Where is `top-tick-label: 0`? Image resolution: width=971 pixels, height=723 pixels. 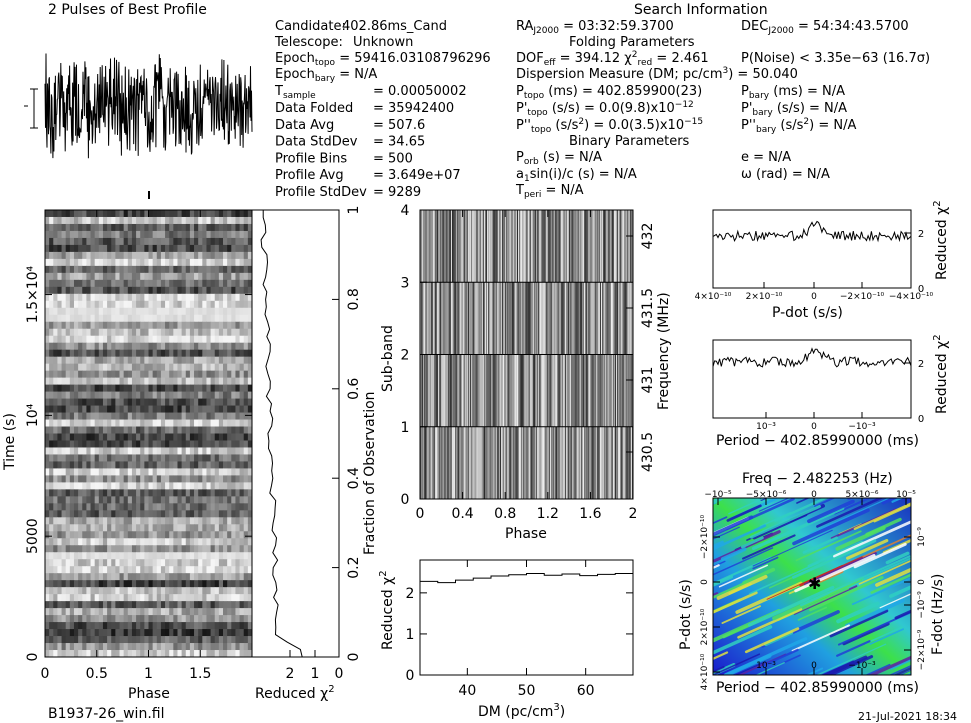
top-tick-label: 0 is located at coordinates (814, 495).